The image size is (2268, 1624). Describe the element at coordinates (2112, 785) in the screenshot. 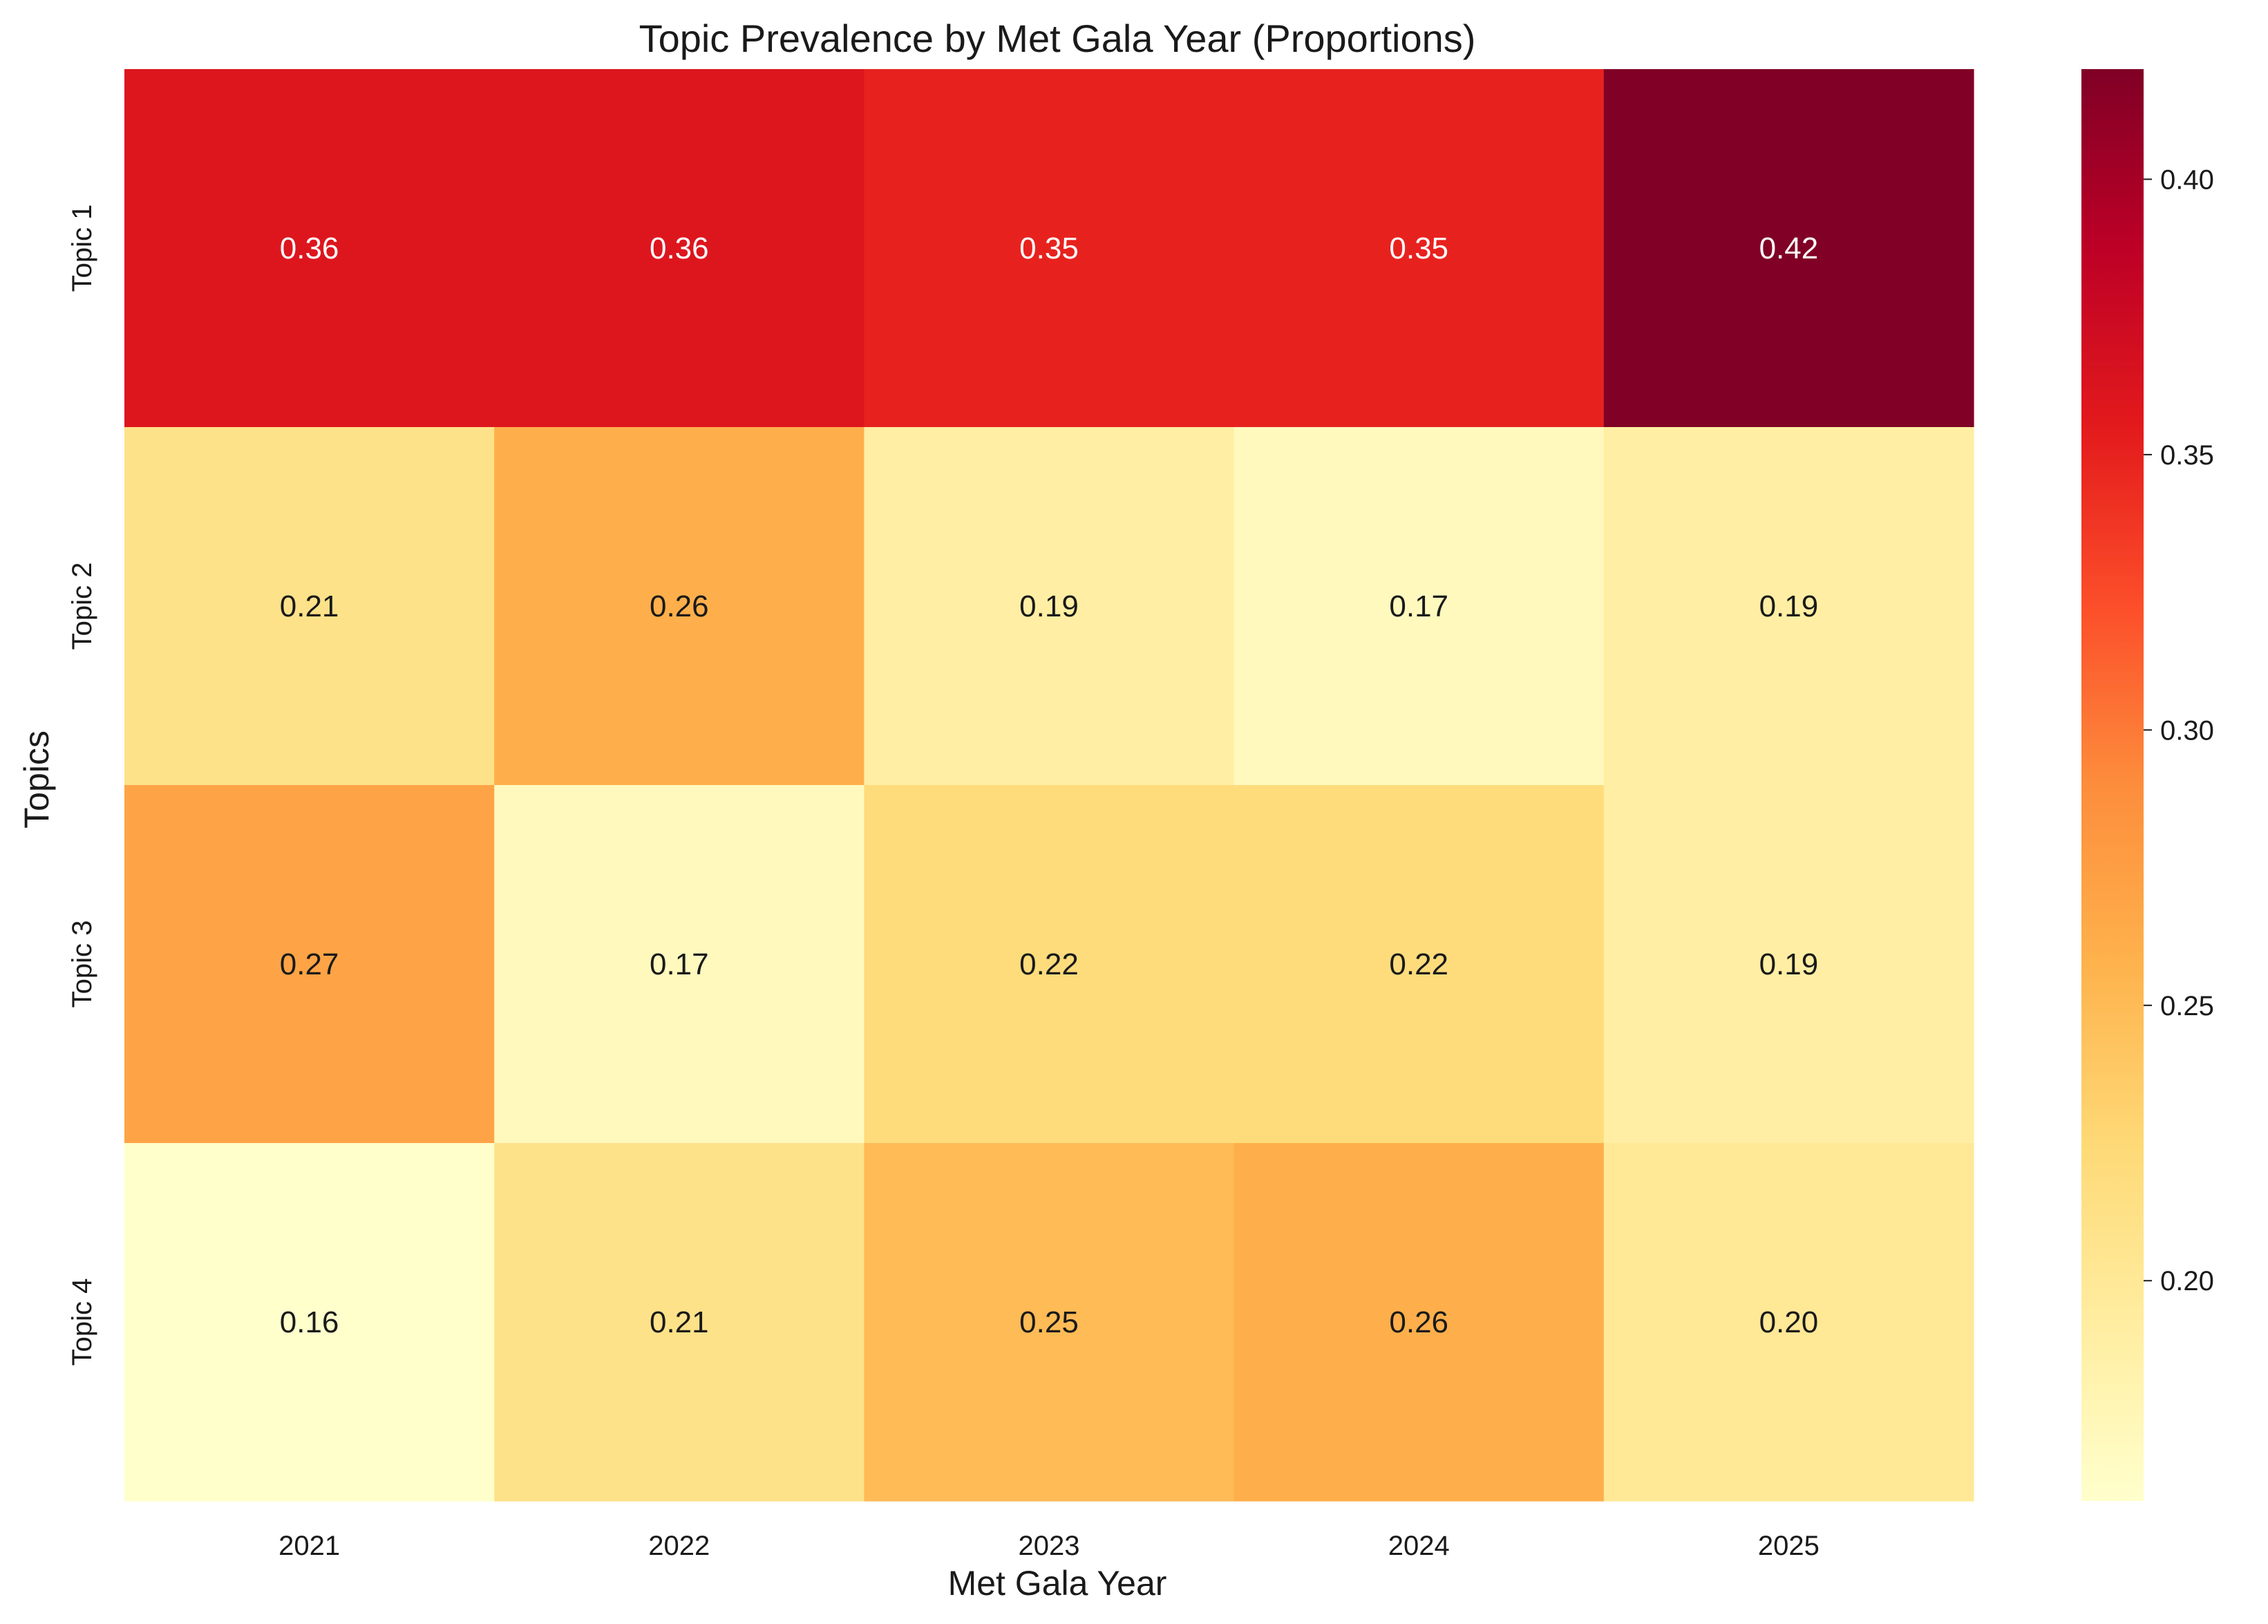

I see `colorbar` at that location.